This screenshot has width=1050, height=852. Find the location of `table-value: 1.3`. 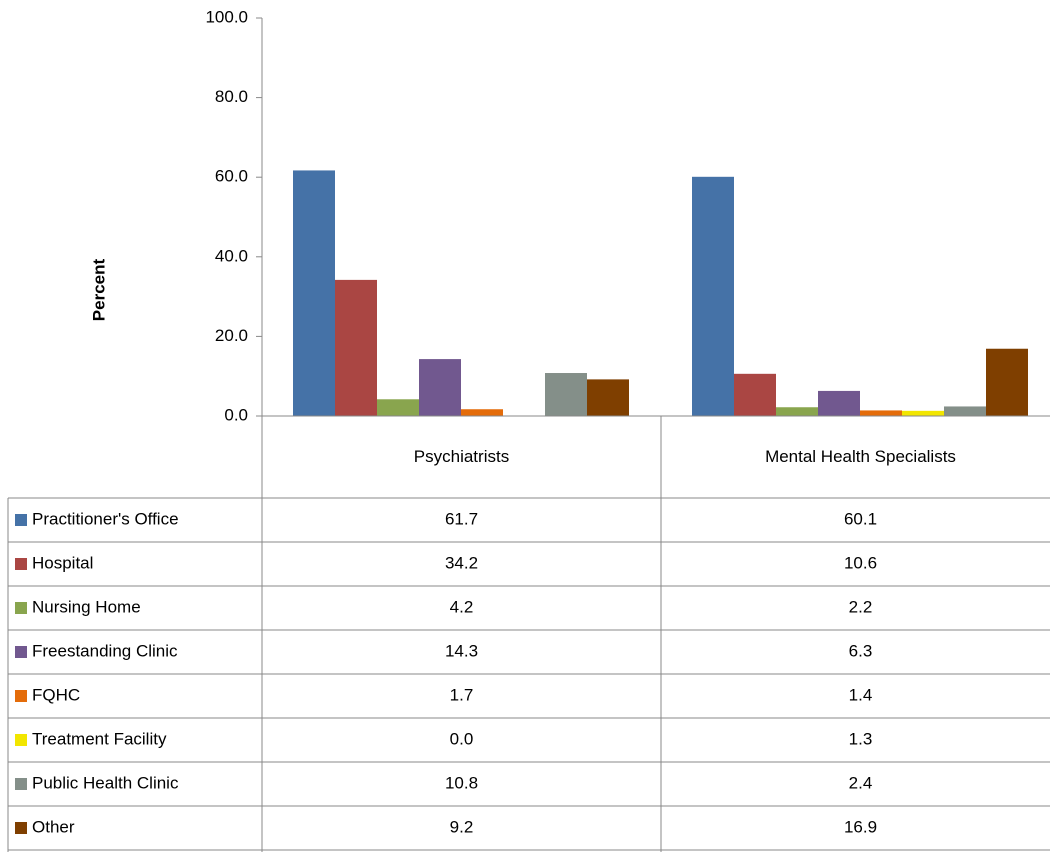

table-value: 1.3 is located at coordinates (861, 738).